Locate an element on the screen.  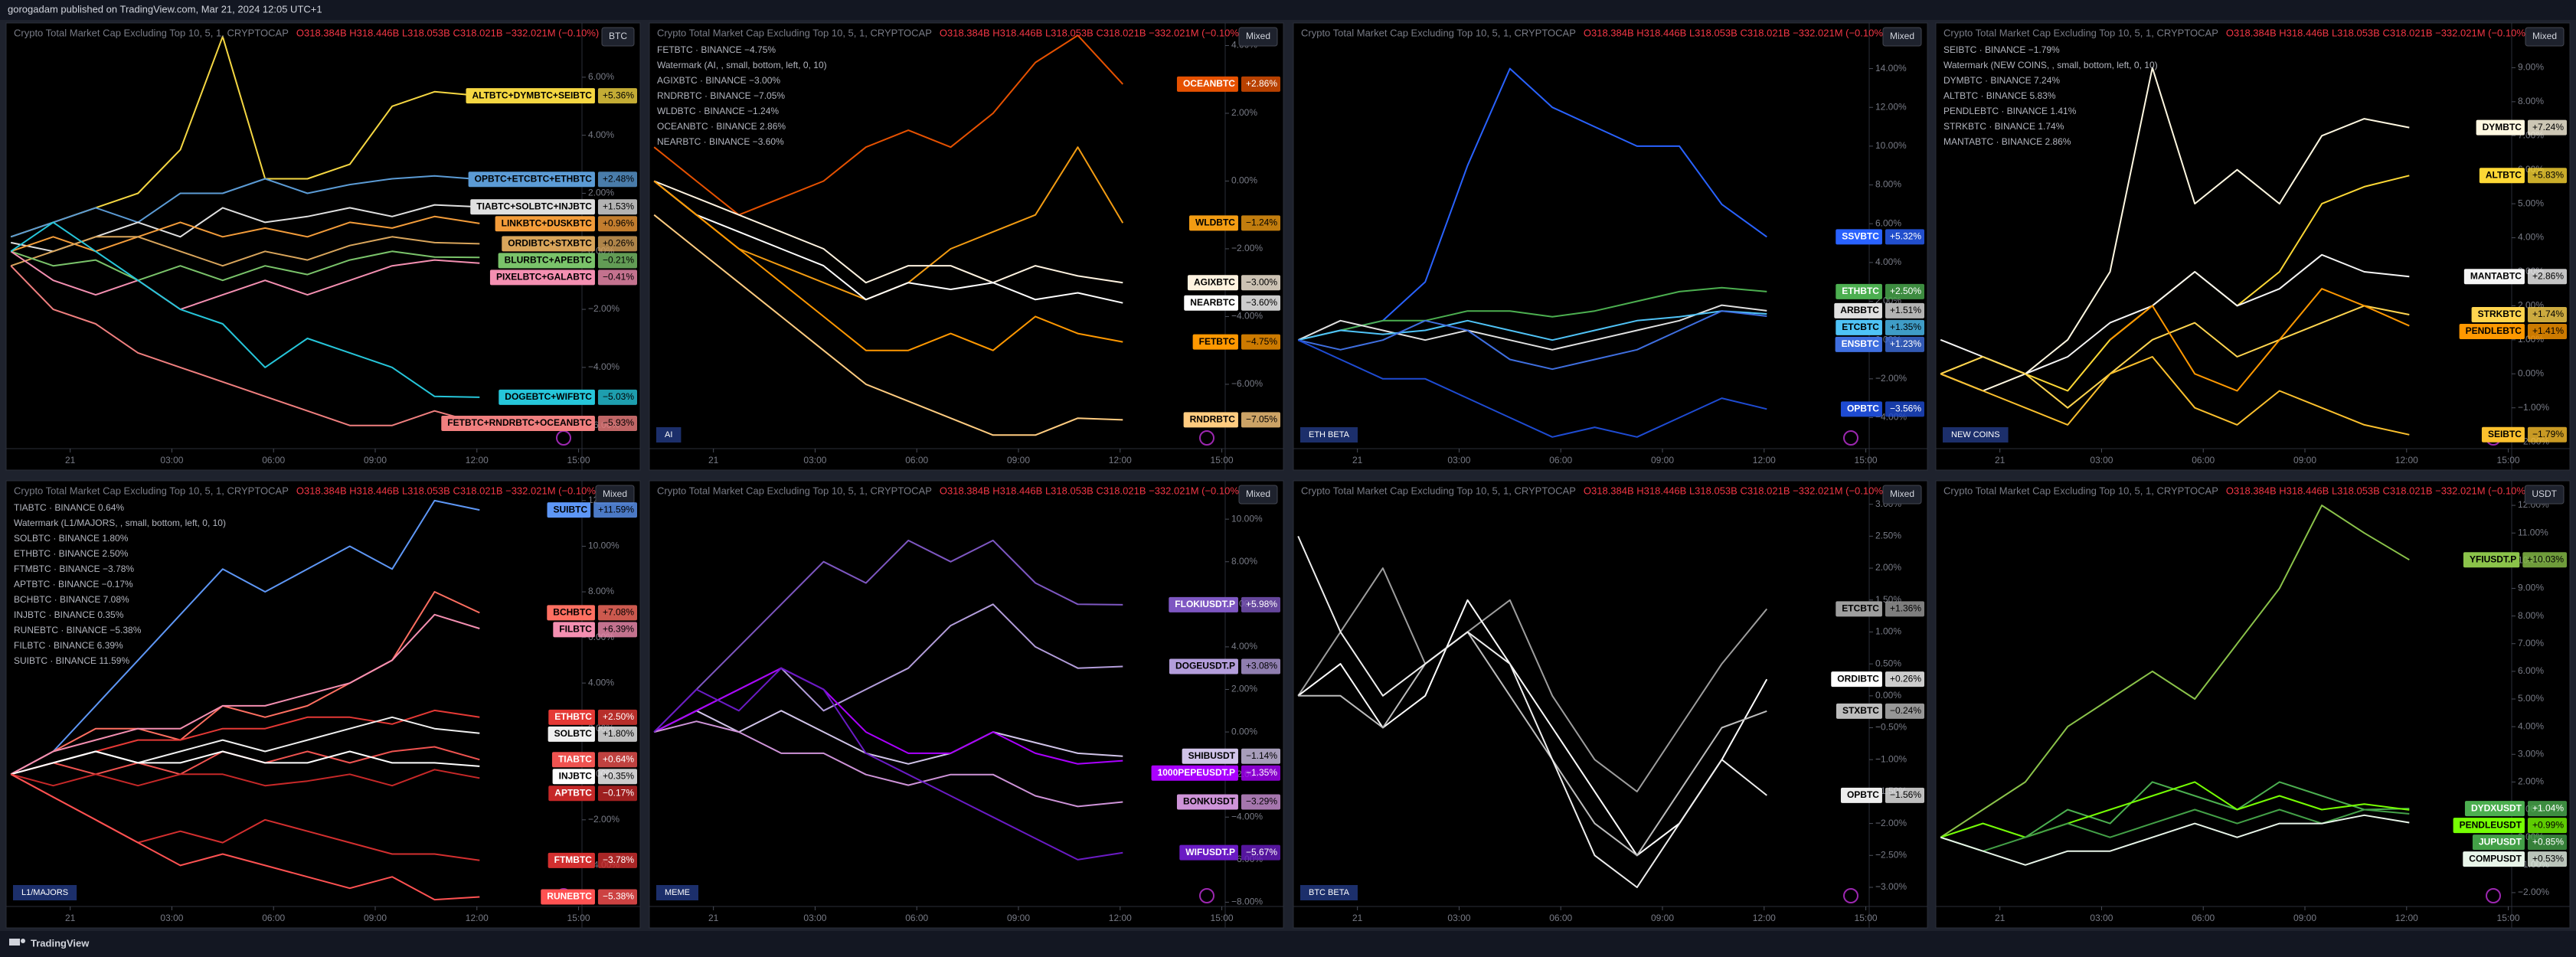
end-tag: −0.41% PIXELBTC+GALABTC is located at coordinates (563, 277).